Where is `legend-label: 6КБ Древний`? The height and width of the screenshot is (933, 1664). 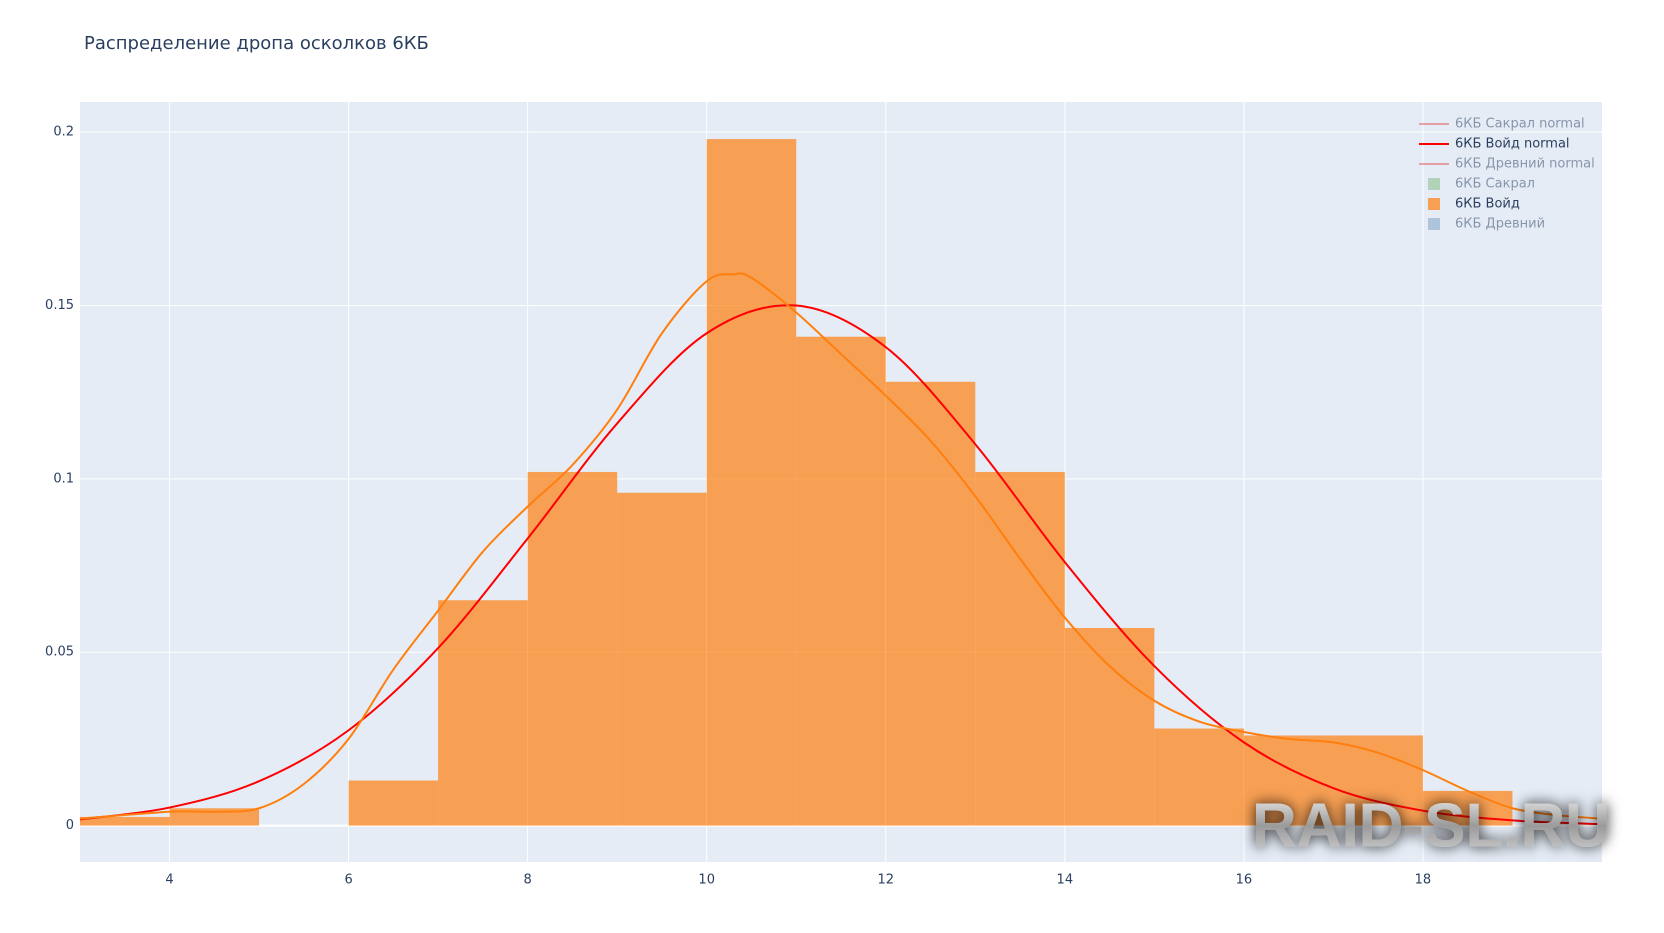
legend-label: 6КБ Древний is located at coordinates (1500, 224).